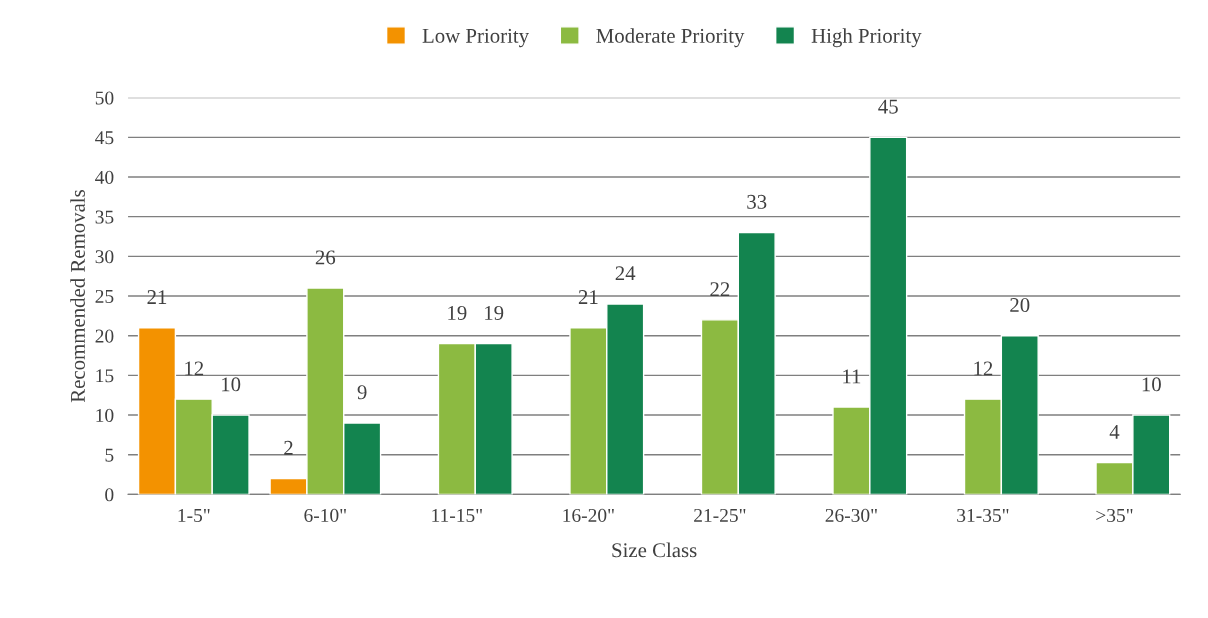 This screenshot has height=618, width=1208. What do you see at coordinates (588, 515) in the screenshot?
I see `x-tick-label: 16-20"` at bounding box center [588, 515].